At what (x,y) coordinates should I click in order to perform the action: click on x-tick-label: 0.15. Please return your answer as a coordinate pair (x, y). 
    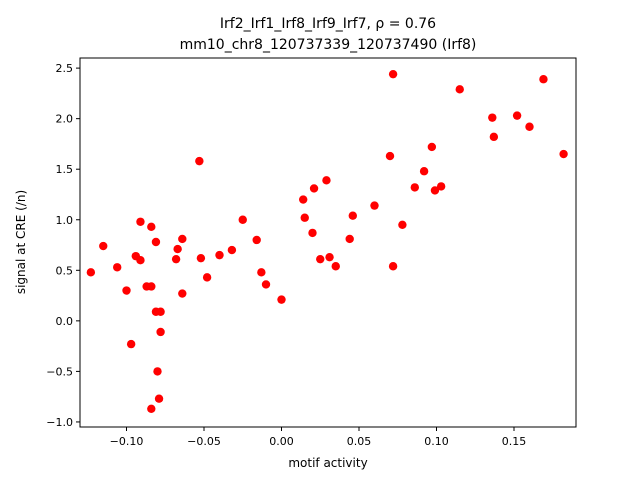
    Looking at the image, I should click on (514, 441).